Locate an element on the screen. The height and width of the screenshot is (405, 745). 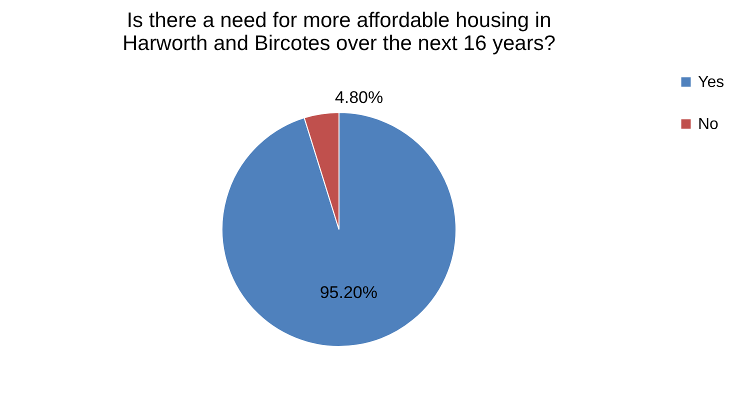
legend-label: Yes is located at coordinates (711, 82).